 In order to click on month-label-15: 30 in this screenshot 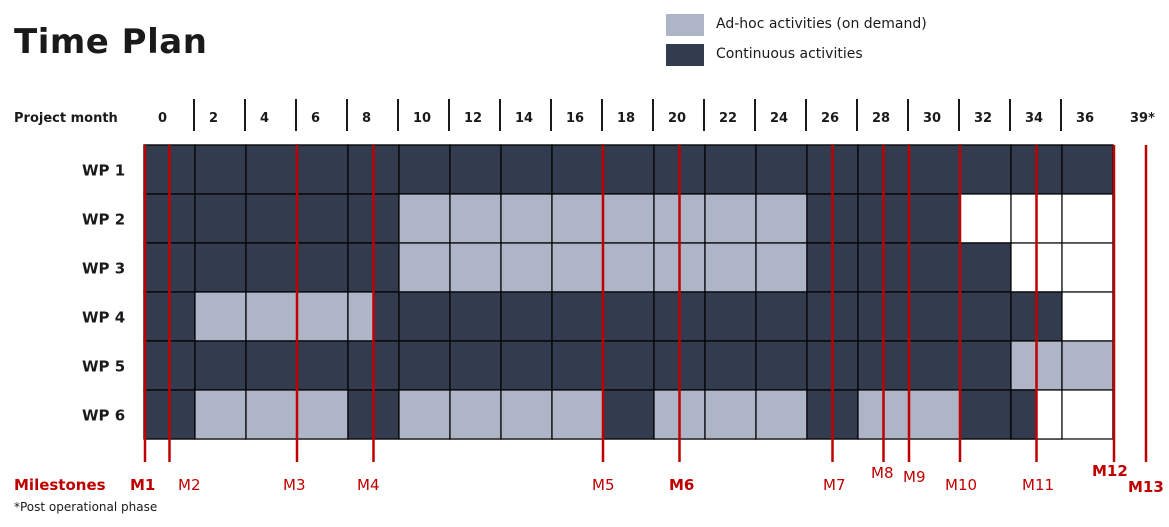, I will do `click(932, 118)`.